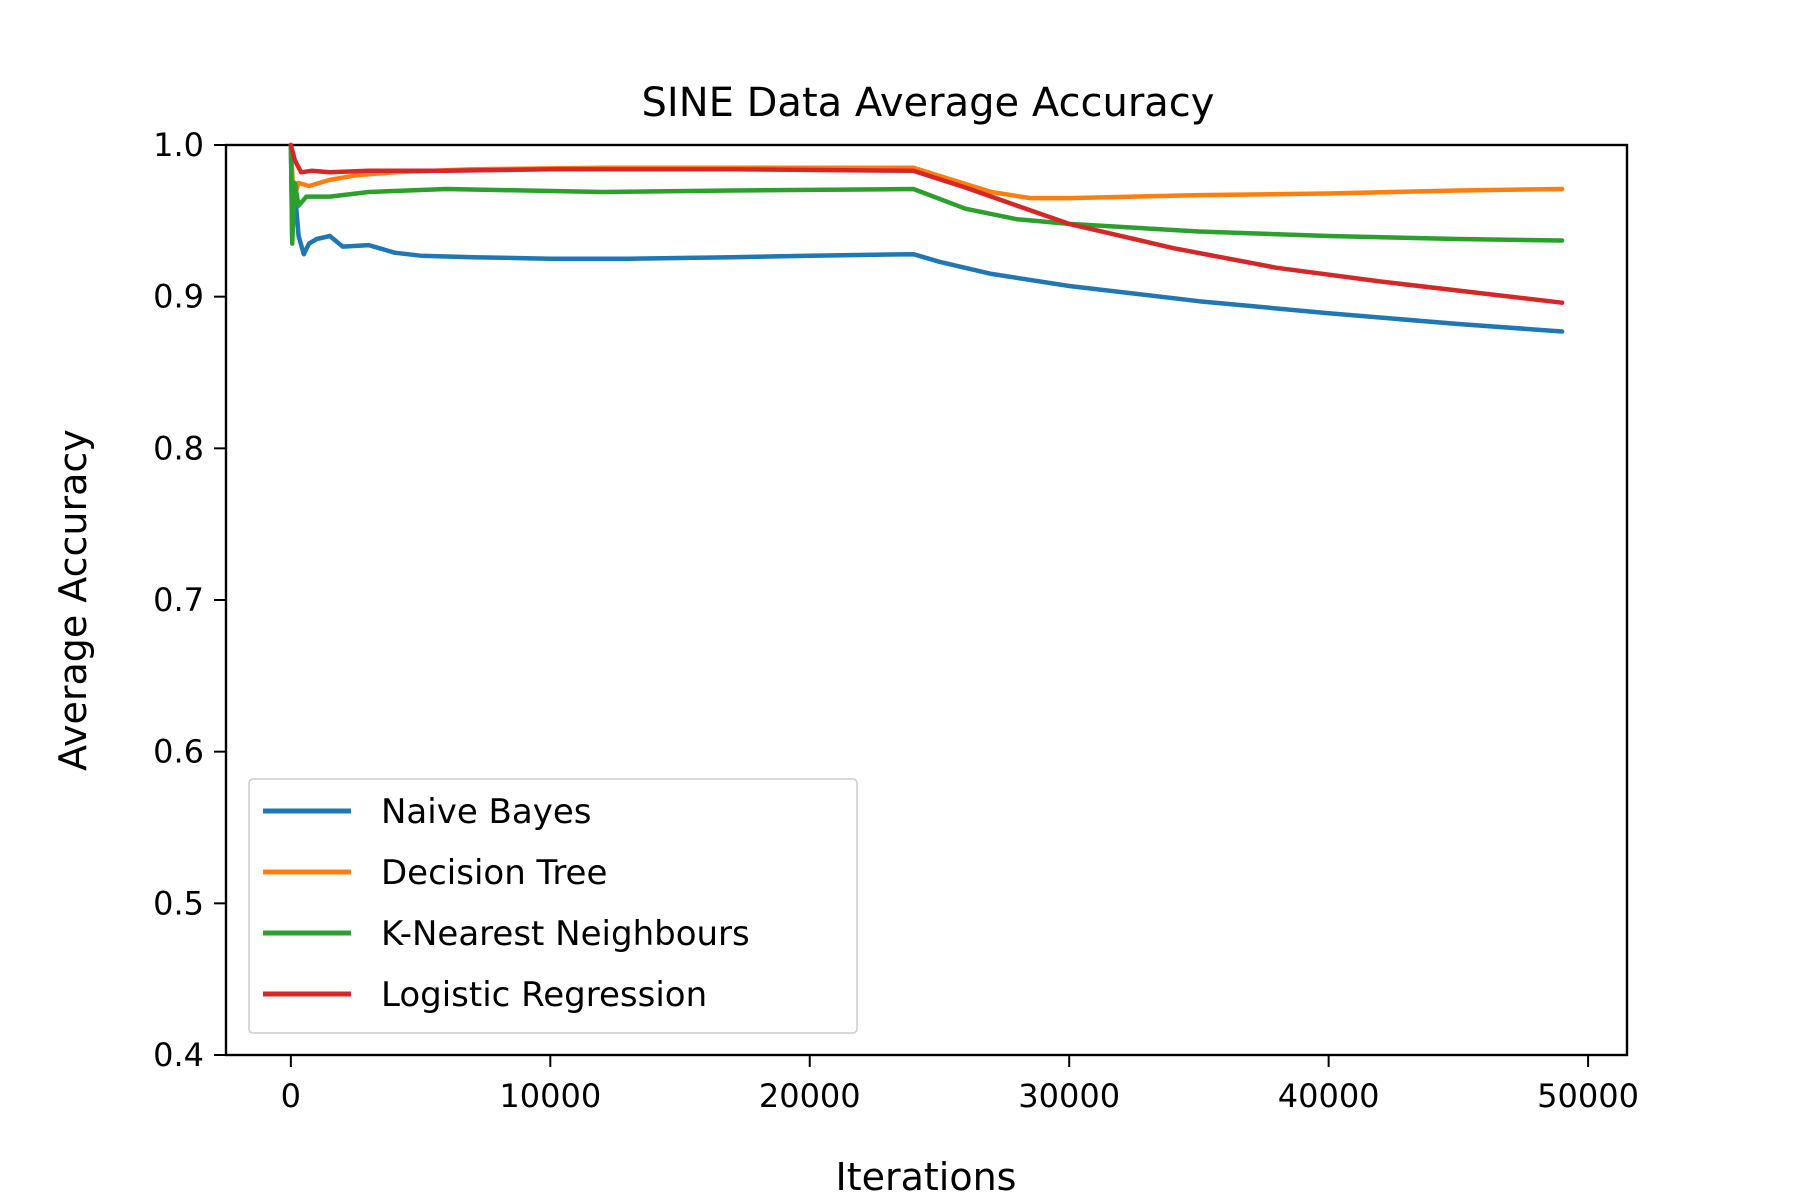  What do you see at coordinates (486, 812) in the screenshot?
I see `legend-label: Naive Bayes` at bounding box center [486, 812].